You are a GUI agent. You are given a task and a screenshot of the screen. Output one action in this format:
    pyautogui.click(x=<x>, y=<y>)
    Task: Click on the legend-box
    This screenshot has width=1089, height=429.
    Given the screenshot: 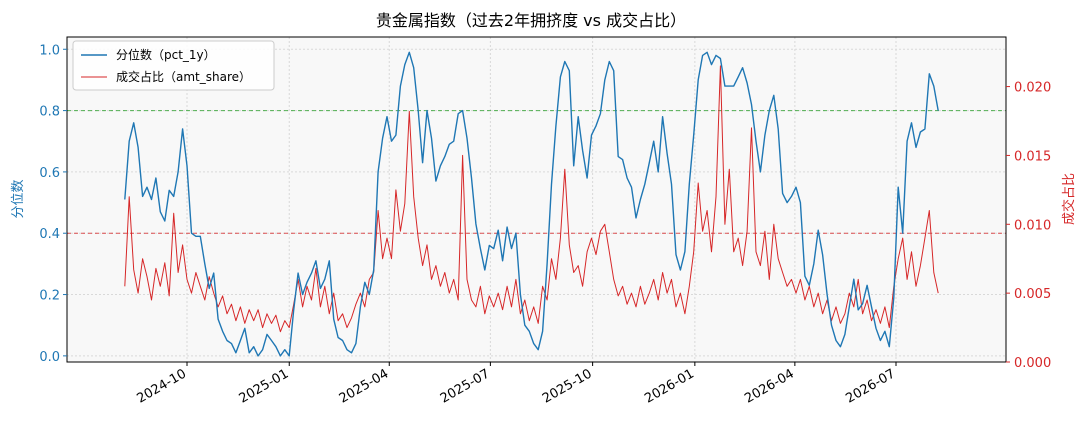 What is the action you would take?
    pyautogui.click(x=173, y=65)
    